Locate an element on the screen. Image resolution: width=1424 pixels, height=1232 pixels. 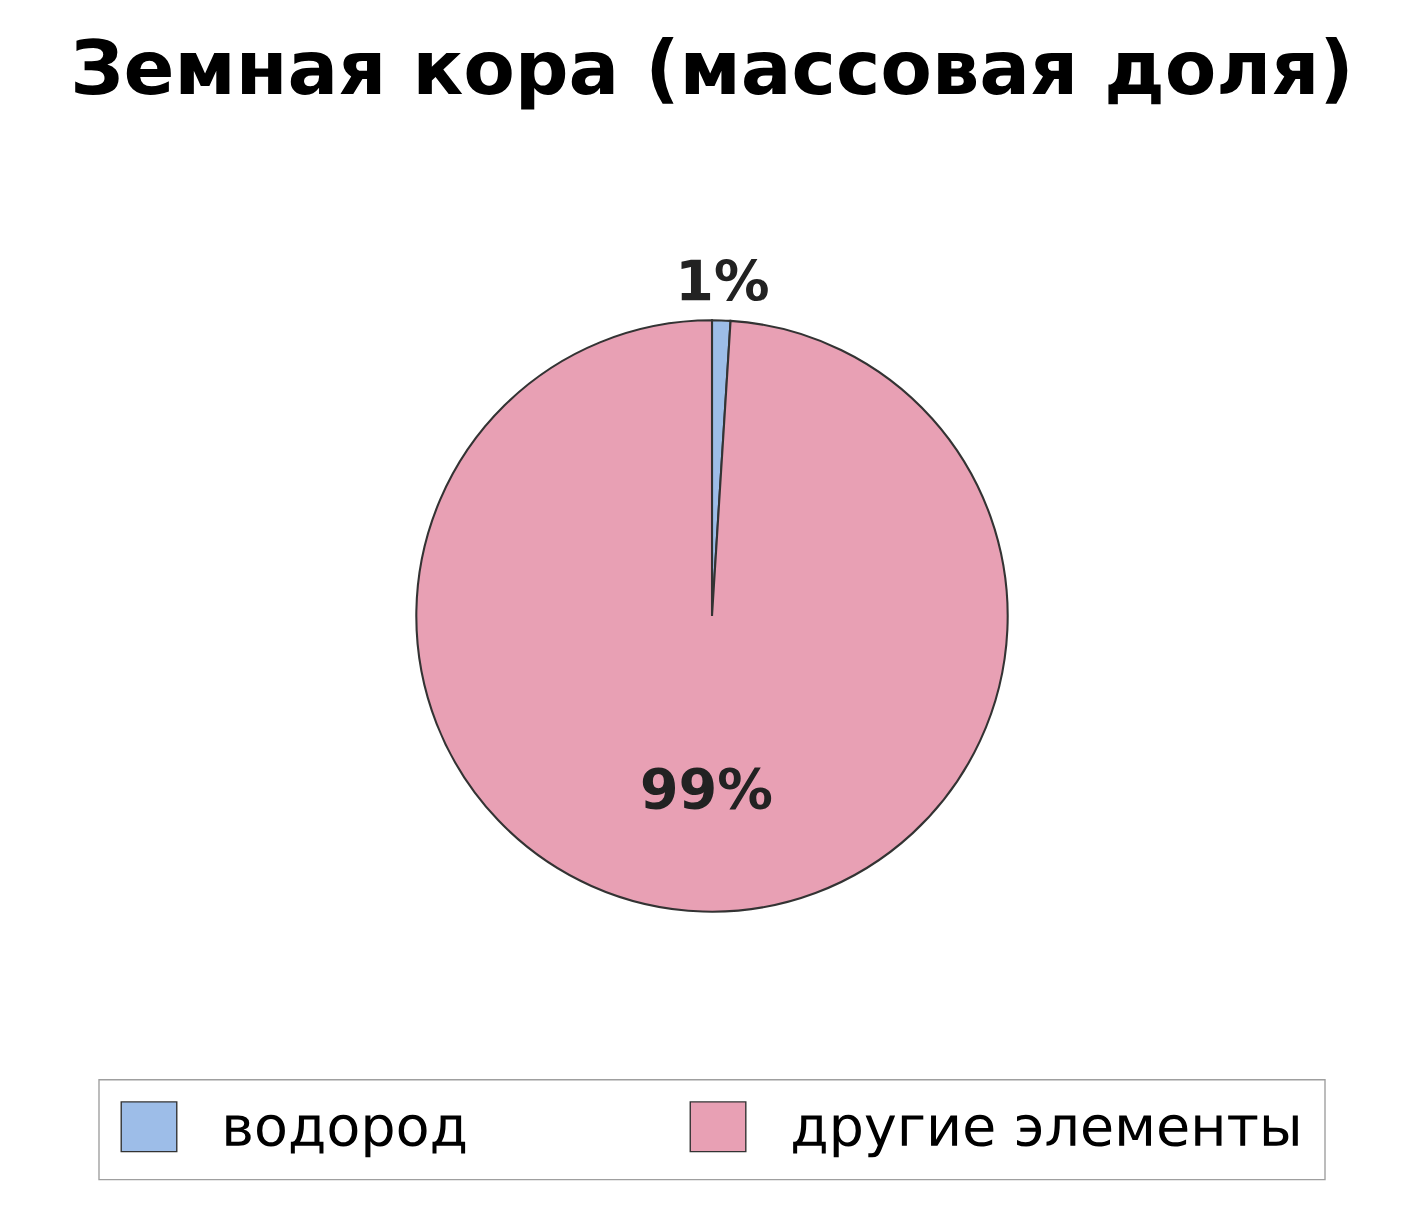
legend-label: другие элементы is located at coordinates (1045, 1136).